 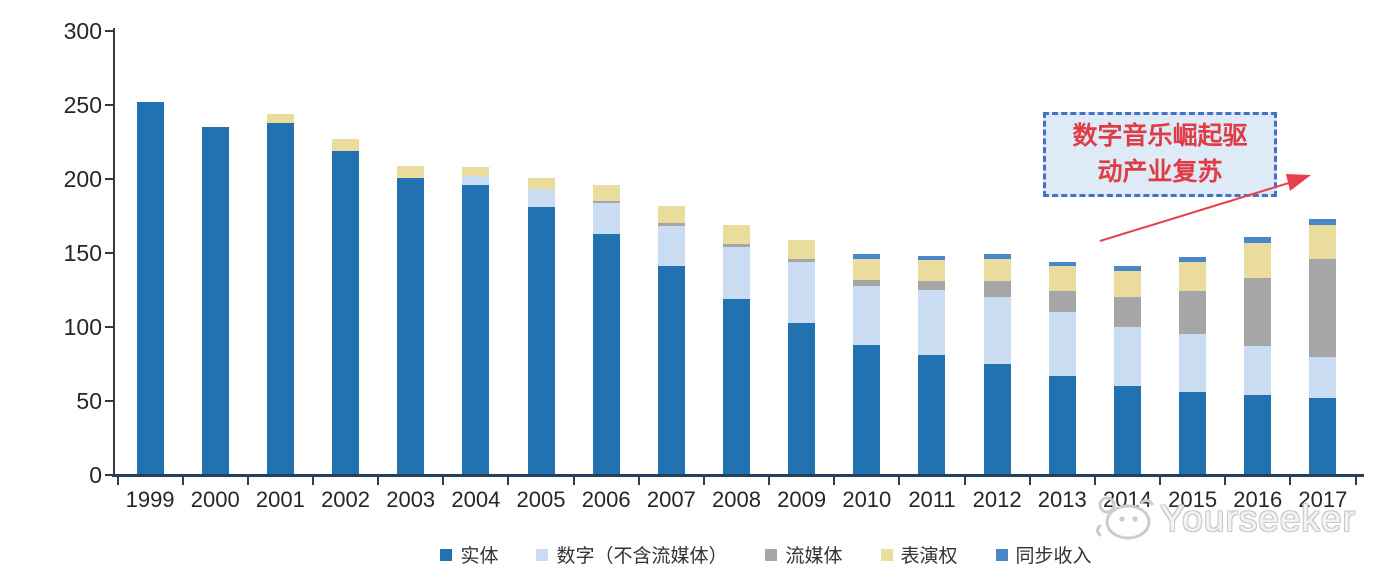 I want to click on x-tick-label: 2013, so click(x=1062, y=499).